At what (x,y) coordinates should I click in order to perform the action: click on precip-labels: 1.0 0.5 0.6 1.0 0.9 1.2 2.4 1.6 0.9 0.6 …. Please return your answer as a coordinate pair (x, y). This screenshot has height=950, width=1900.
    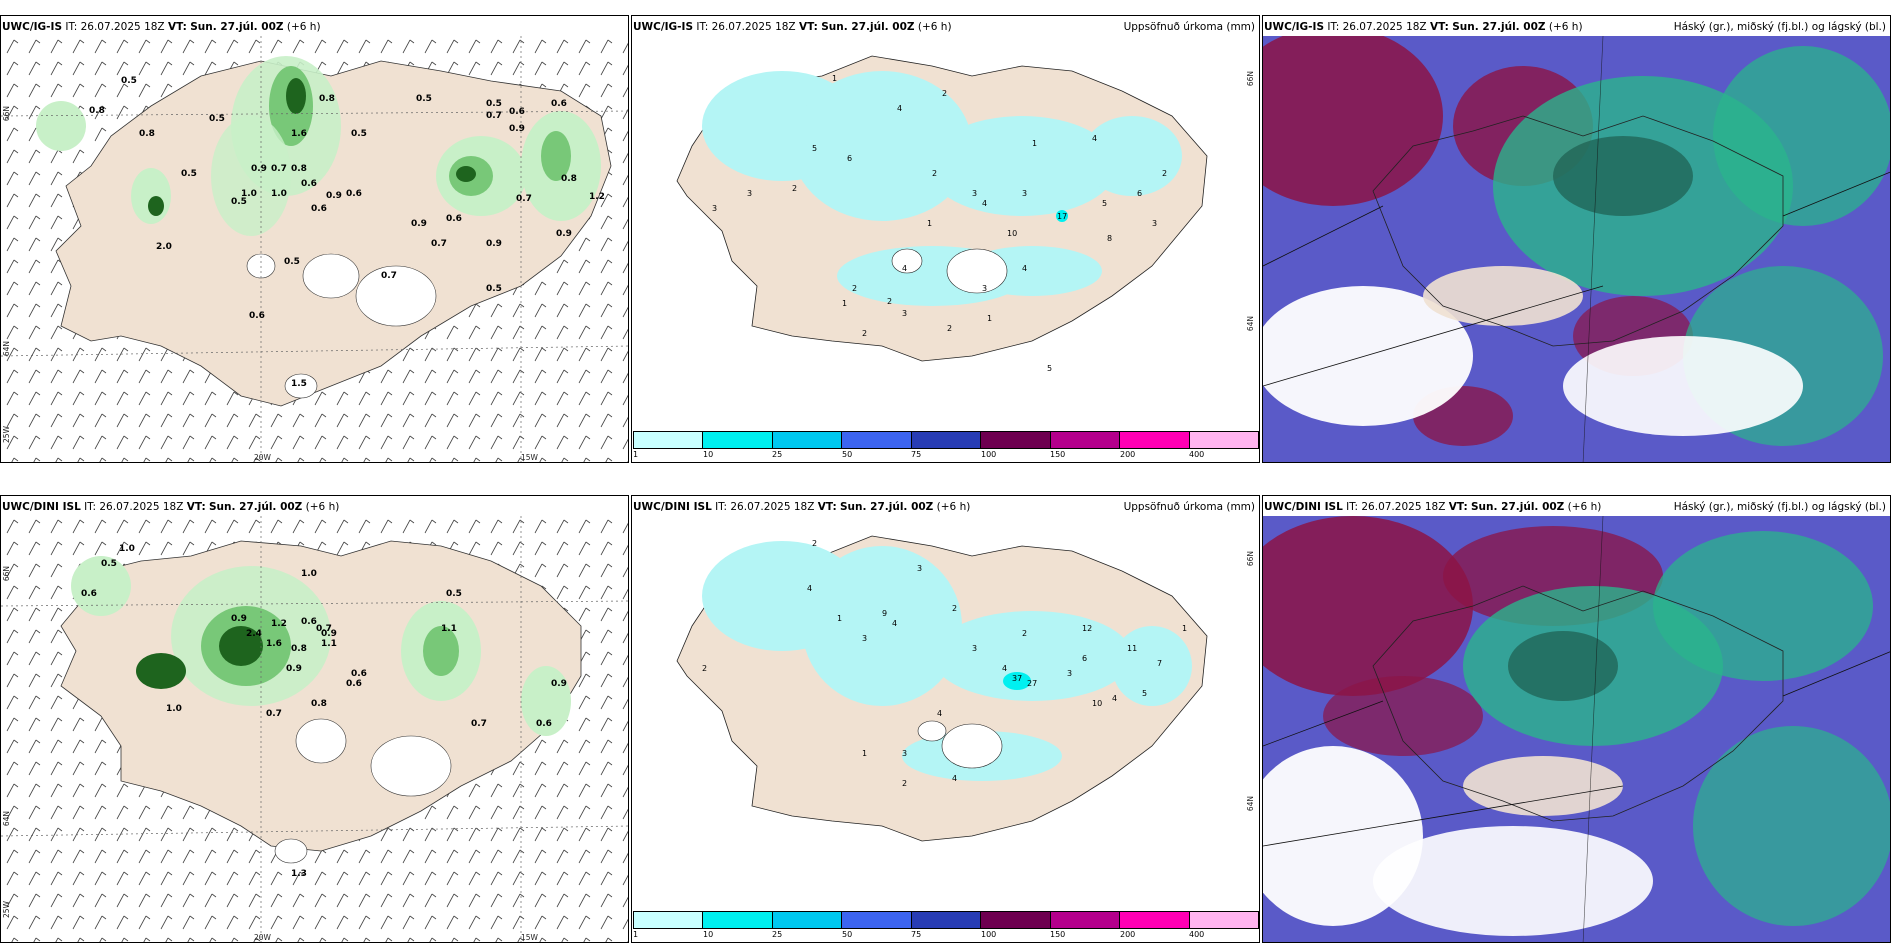
    Looking at the image, I should click on (324, 711).